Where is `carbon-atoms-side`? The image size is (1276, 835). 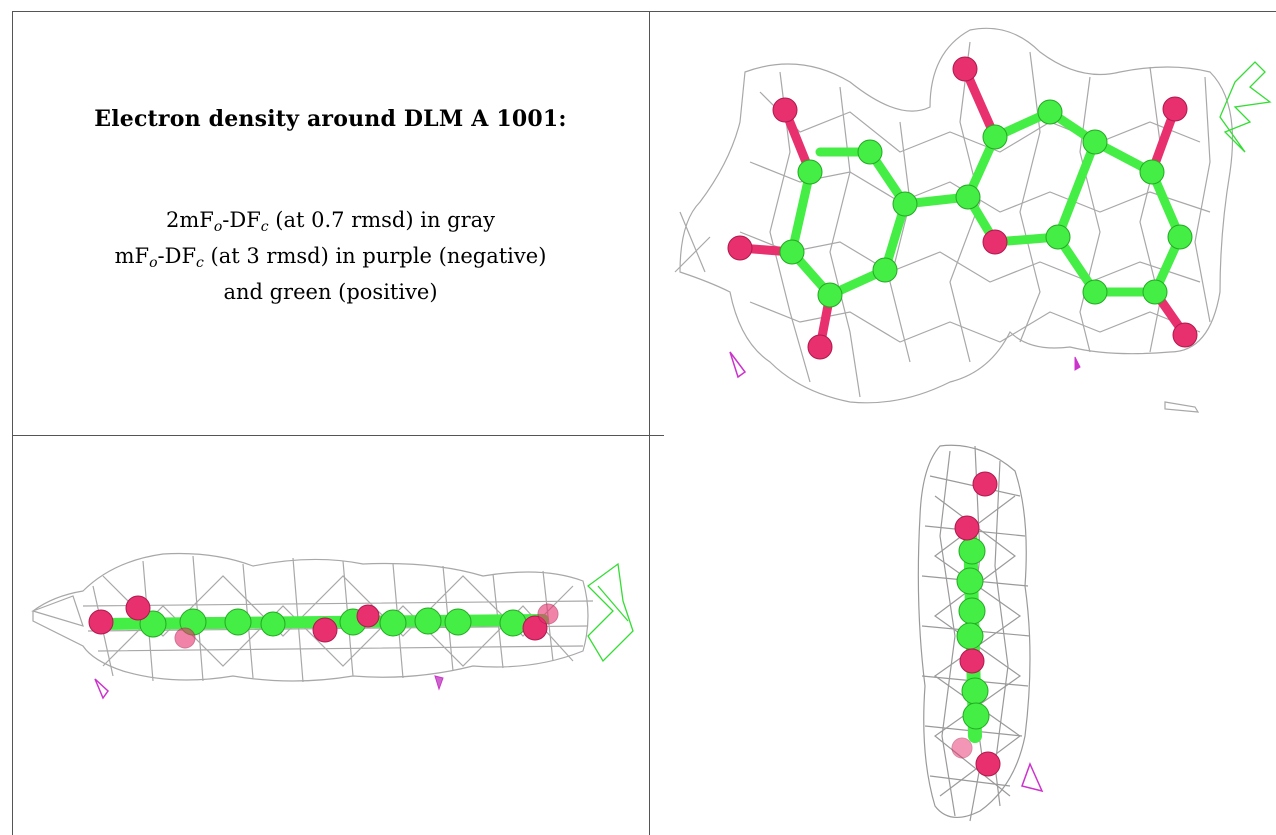 carbon-atoms-side is located at coordinates (333, 622).